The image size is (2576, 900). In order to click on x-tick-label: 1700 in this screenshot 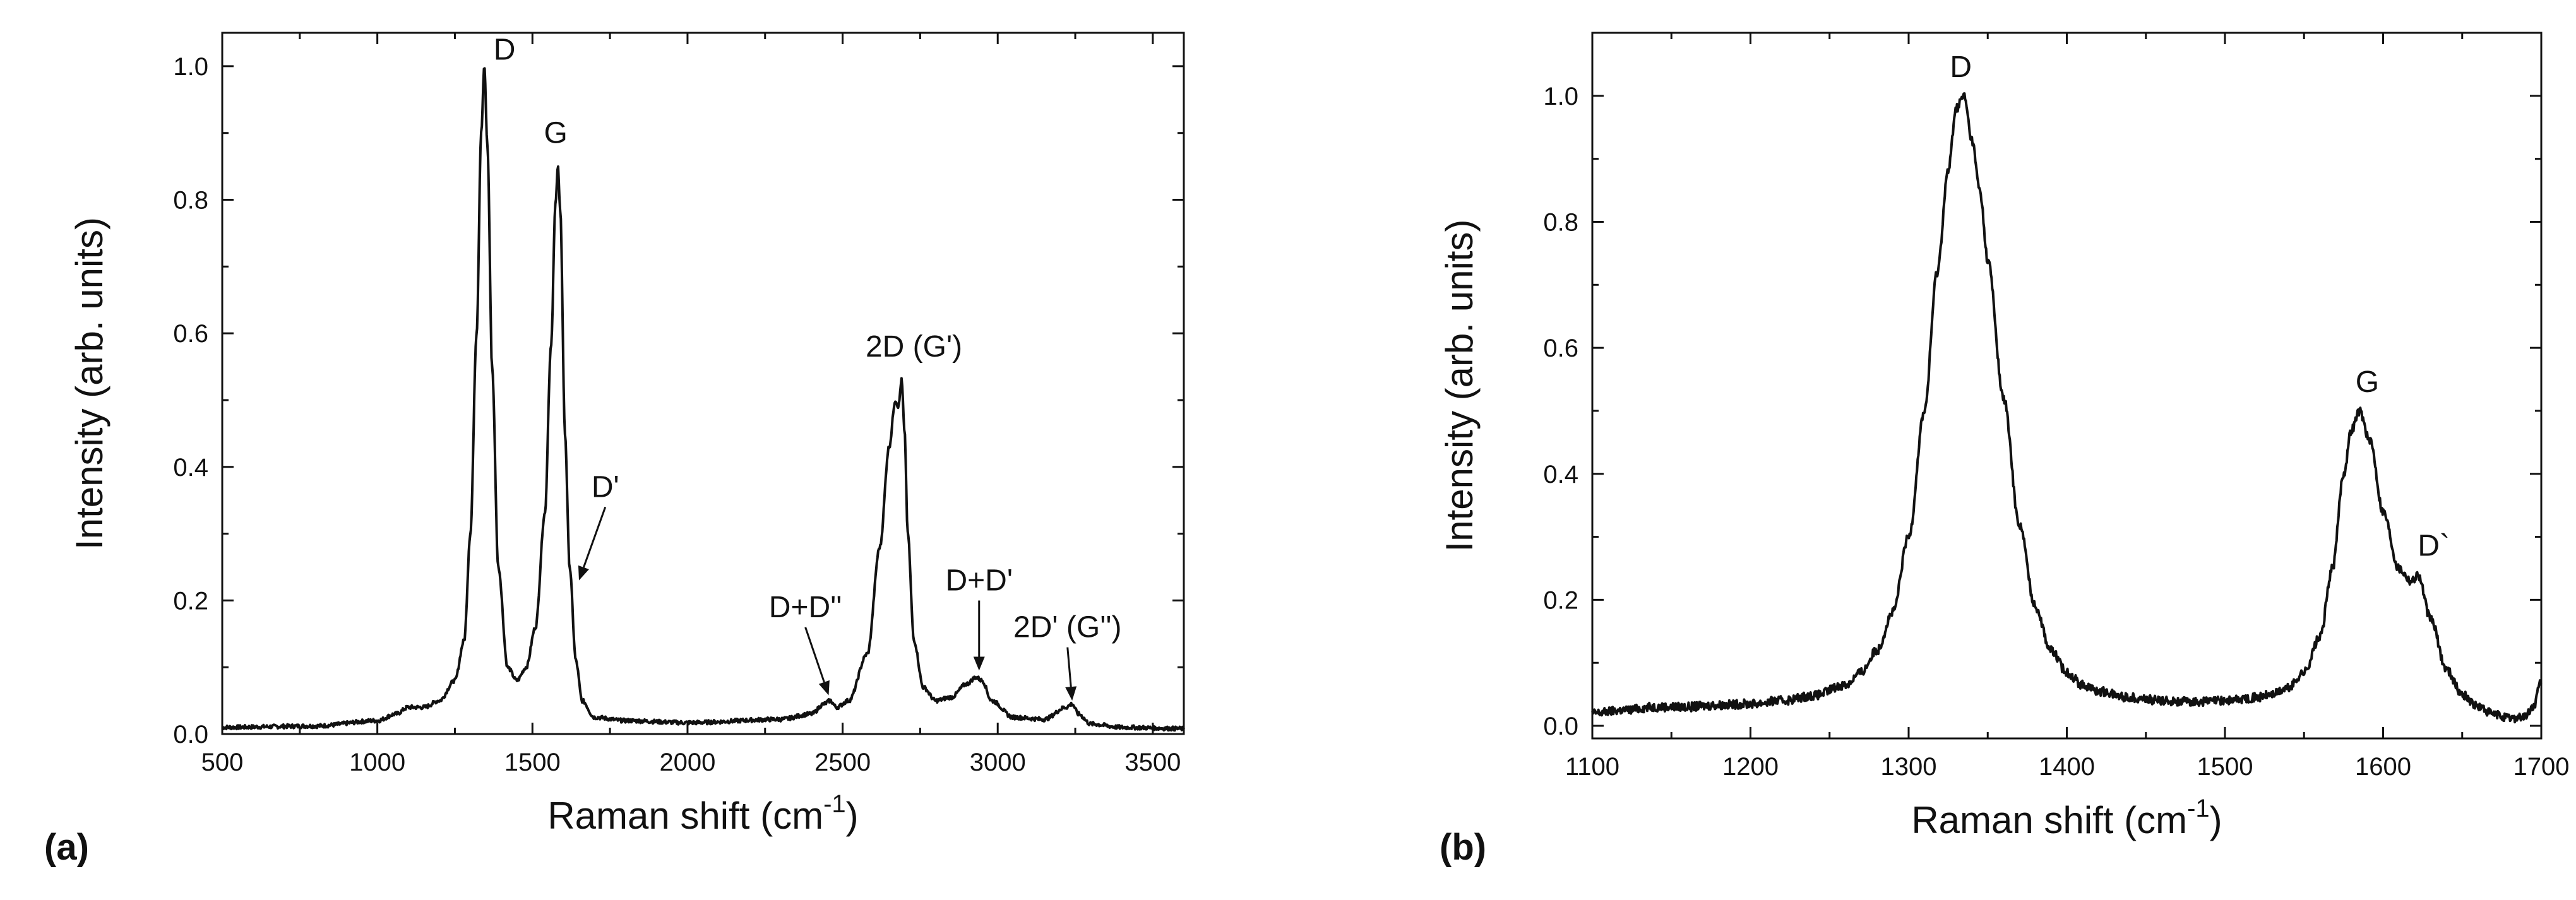, I will do `click(2541, 767)`.